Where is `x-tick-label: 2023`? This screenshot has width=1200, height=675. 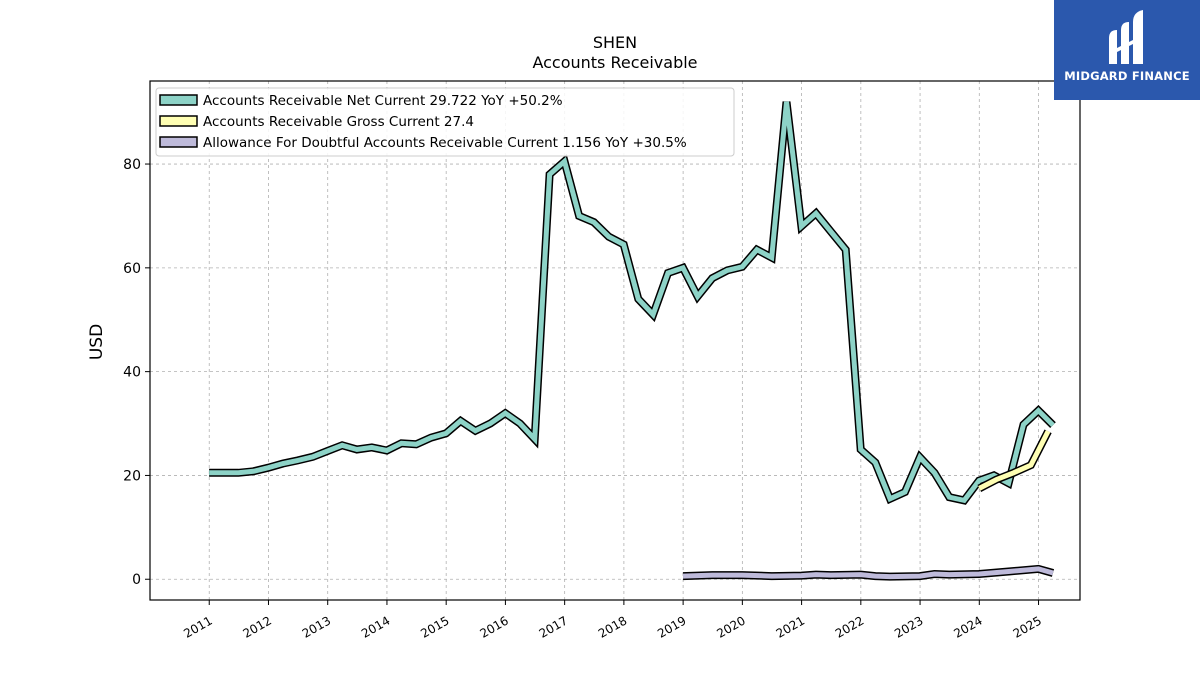 x-tick-label: 2023 is located at coordinates (908, 626).